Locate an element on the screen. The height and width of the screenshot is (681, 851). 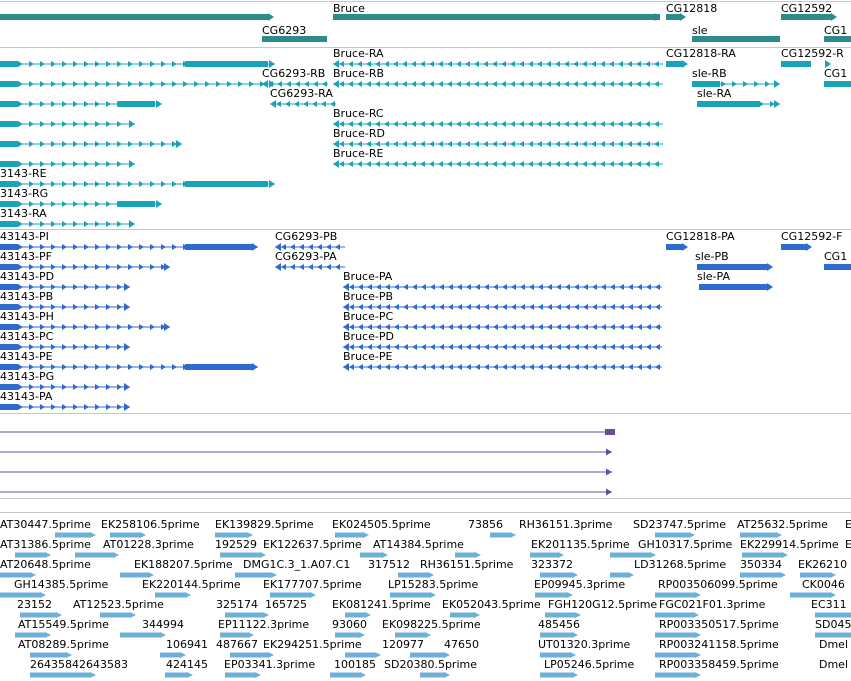
gene-arrow is located at coordinates (657, 17).